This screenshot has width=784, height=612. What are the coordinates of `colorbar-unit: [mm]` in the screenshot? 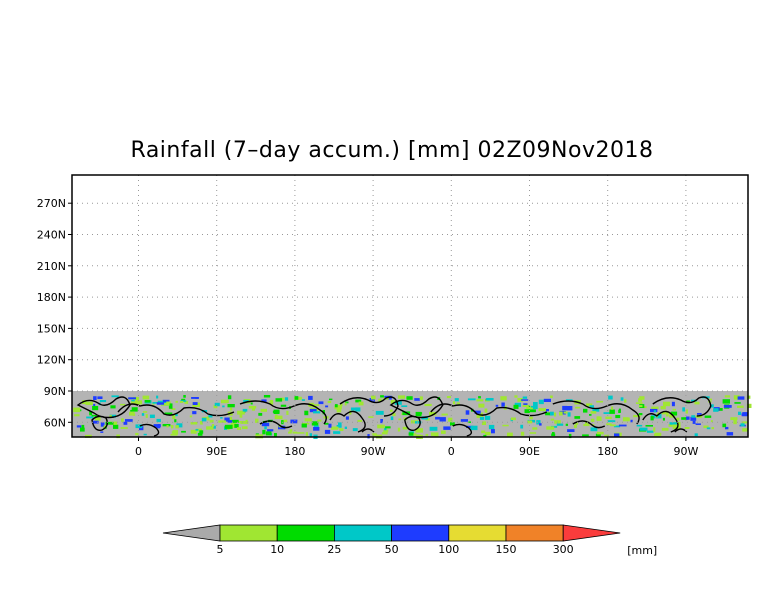 It's located at (642, 550).